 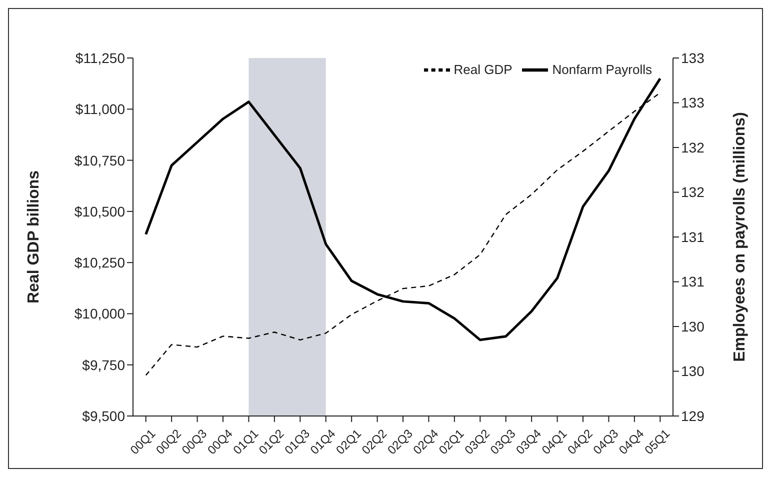 I want to click on y-tick-label: $10,750, so click(x=100, y=160).